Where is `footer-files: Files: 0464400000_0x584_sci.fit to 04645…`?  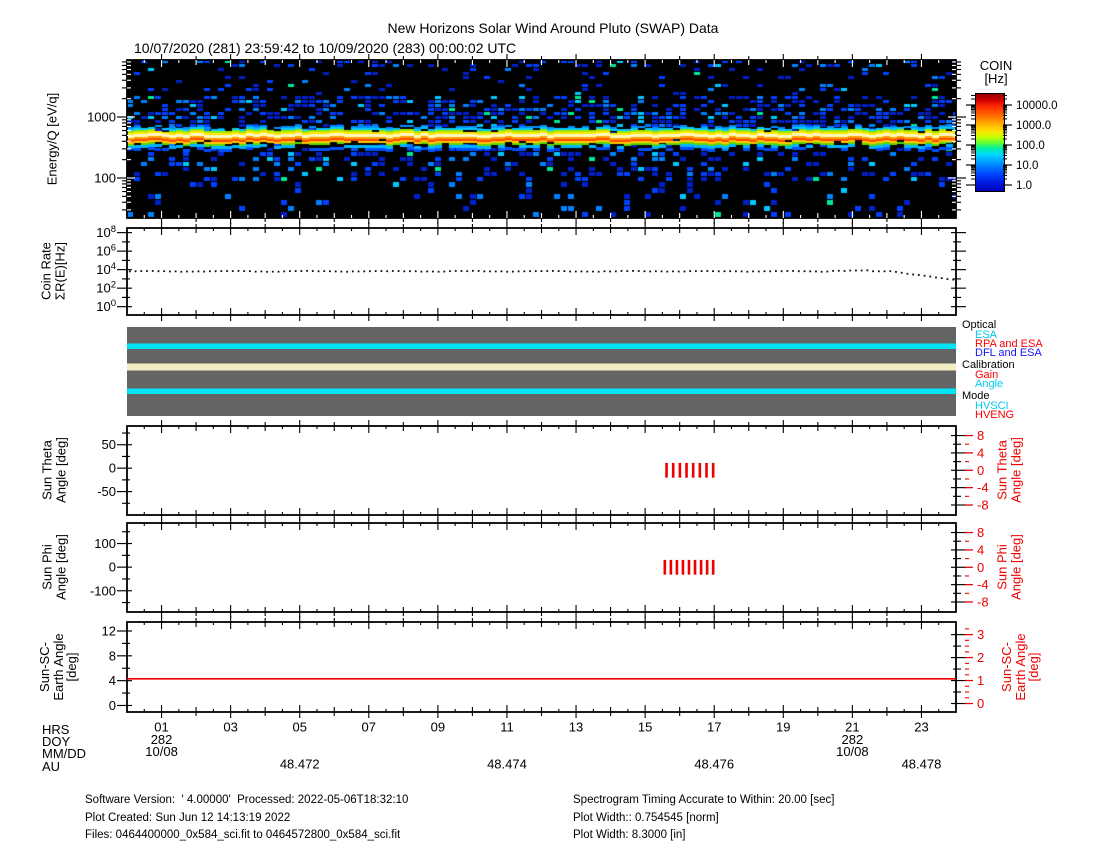 footer-files: Files: 0464400000_0x584_sci.fit to 04645… is located at coordinates (243, 835).